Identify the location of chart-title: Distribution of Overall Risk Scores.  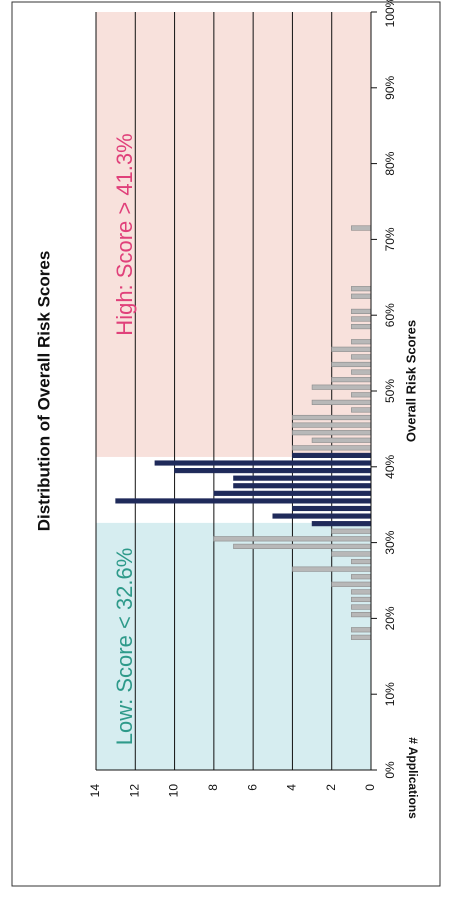
(43, 391).